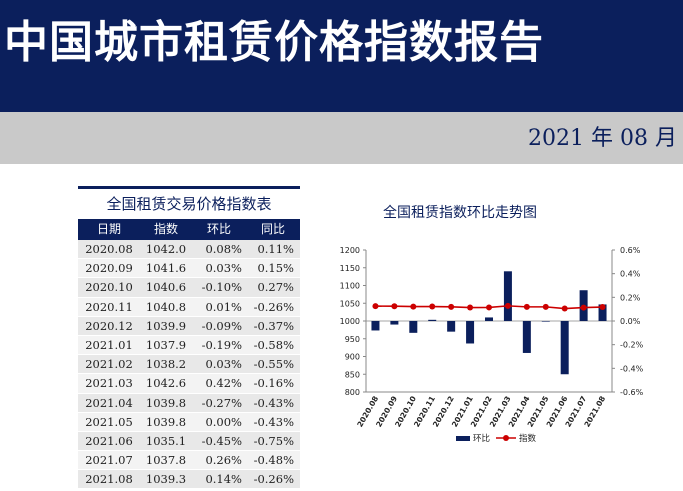 The height and width of the screenshot is (491, 683). What do you see at coordinates (602, 138) in the screenshot?
I see `report-date: 2021 年 08 月` at bounding box center [602, 138].